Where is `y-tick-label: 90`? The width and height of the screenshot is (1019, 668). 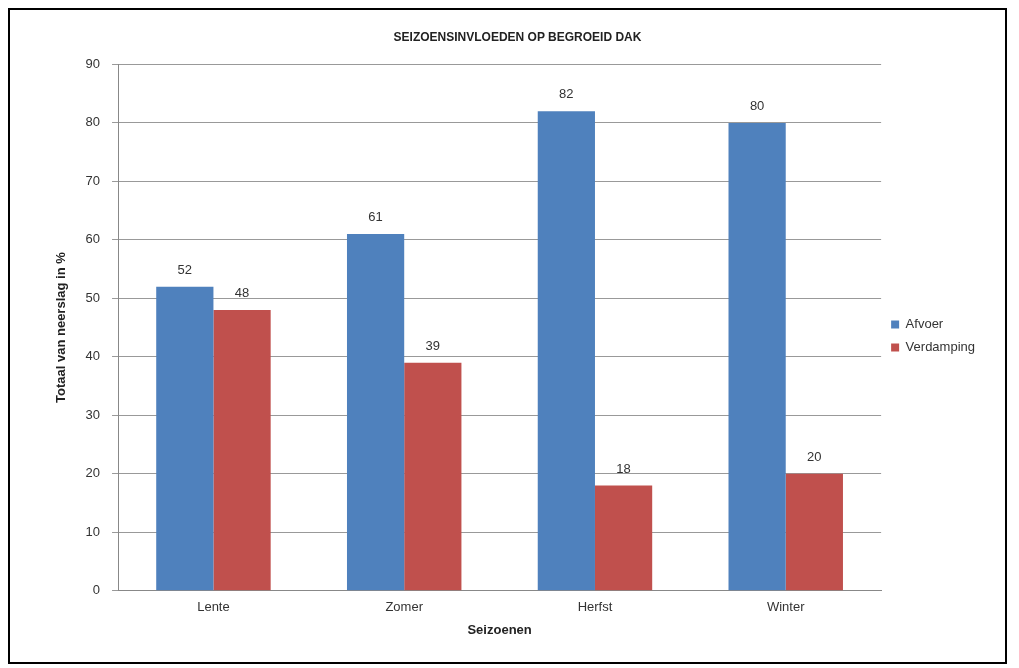 y-tick-label: 90 is located at coordinates (93, 63).